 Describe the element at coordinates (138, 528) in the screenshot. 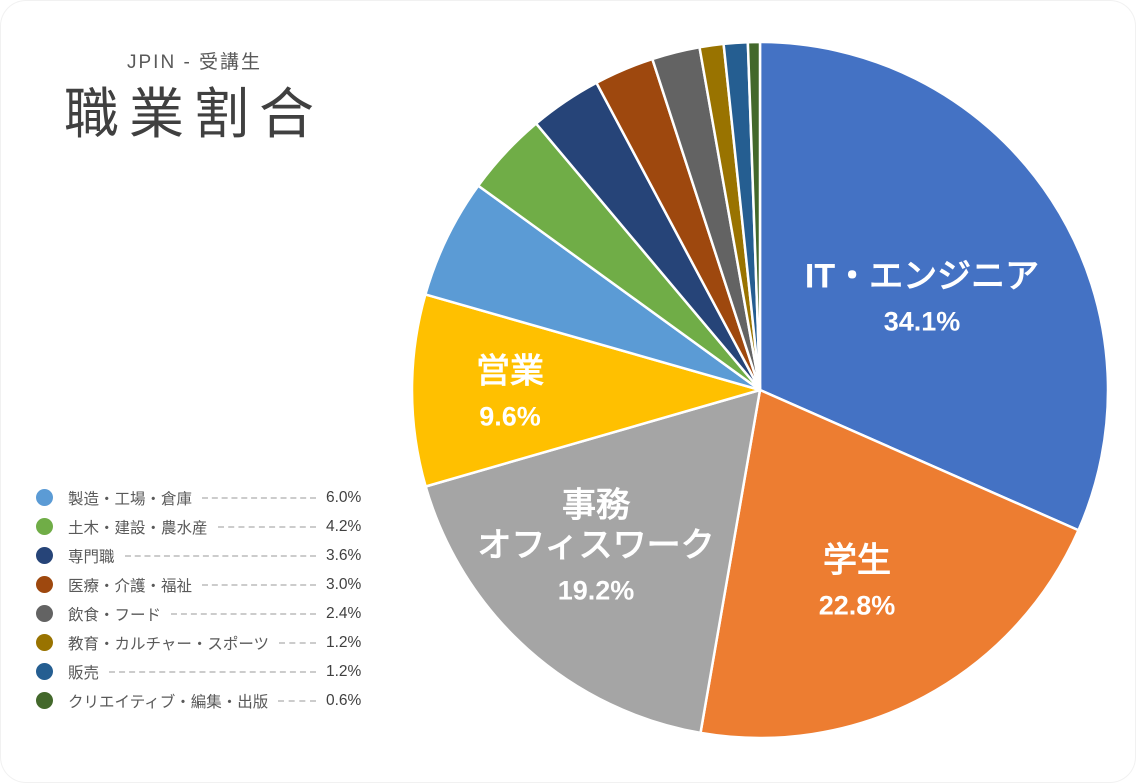

I see `legend-label: 土木・建設・農水産` at that location.